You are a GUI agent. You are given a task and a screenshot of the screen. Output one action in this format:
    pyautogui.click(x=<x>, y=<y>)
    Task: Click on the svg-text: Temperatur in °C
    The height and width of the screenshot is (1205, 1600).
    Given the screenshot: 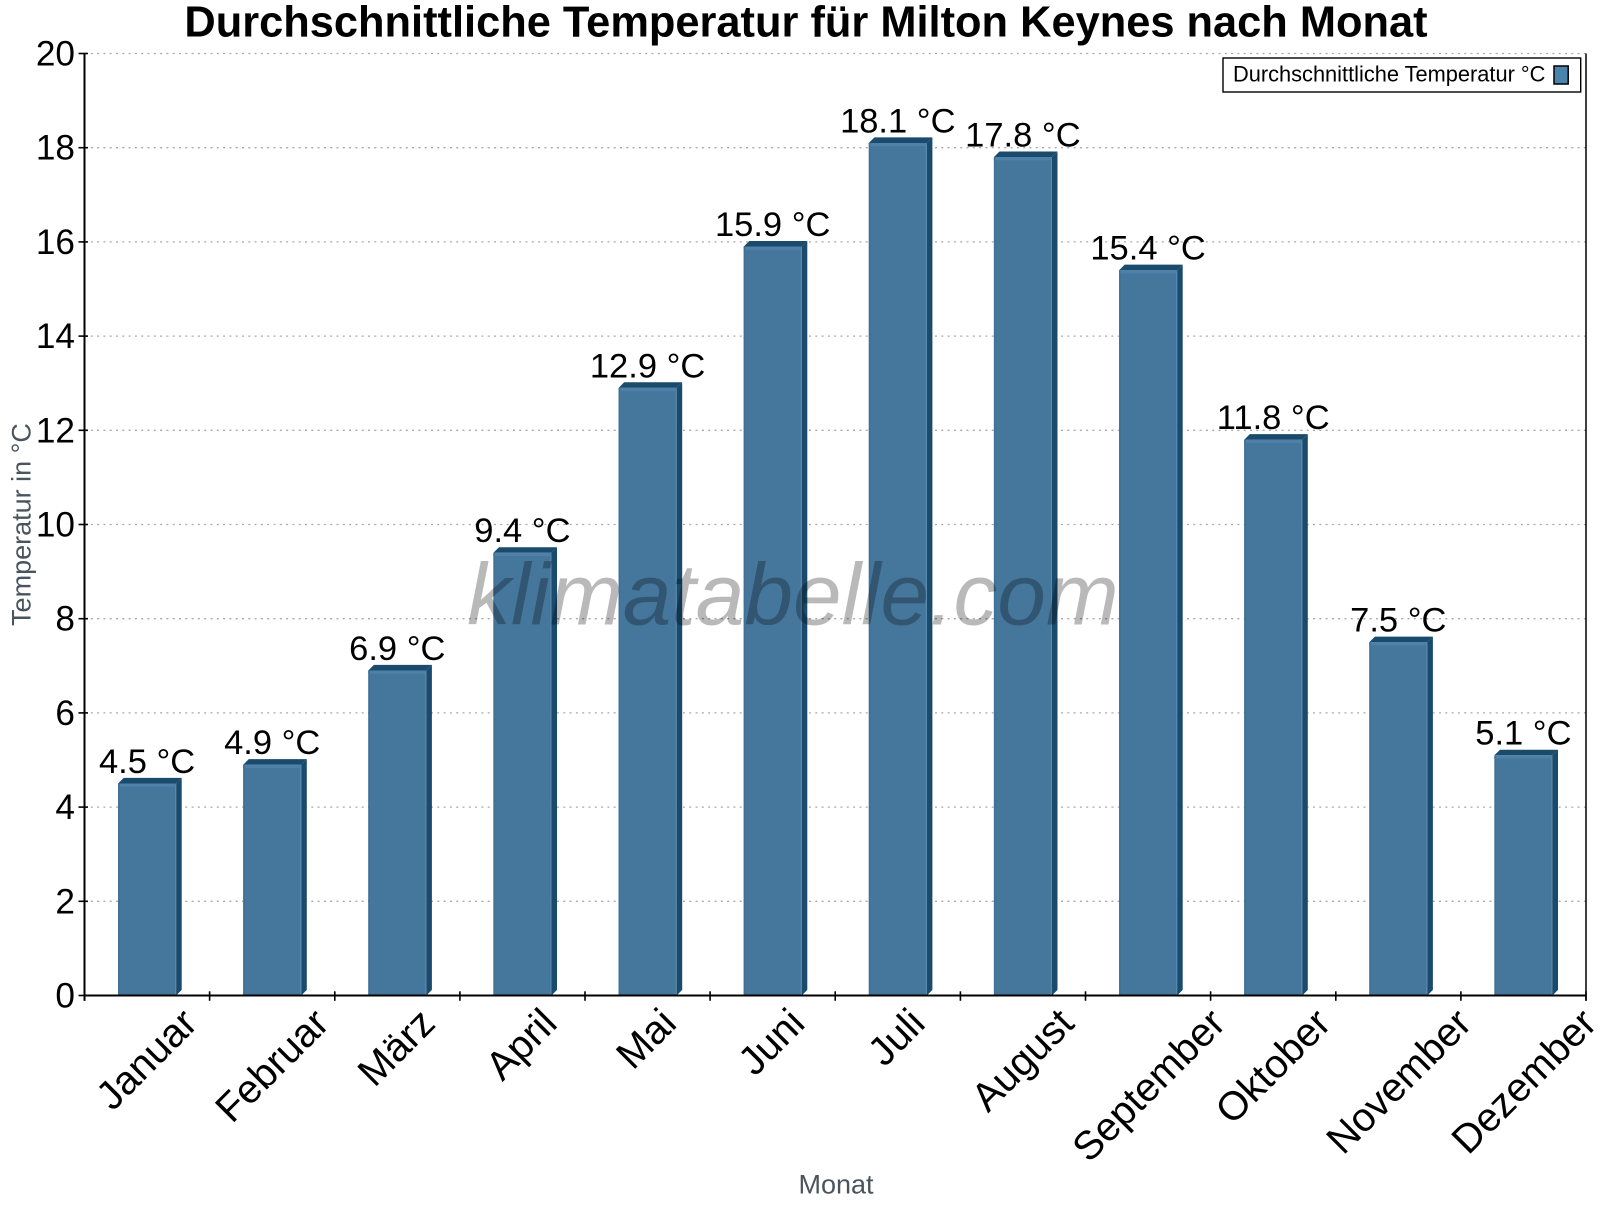 What is the action you would take?
    pyautogui.click(x=22, y=524)
    